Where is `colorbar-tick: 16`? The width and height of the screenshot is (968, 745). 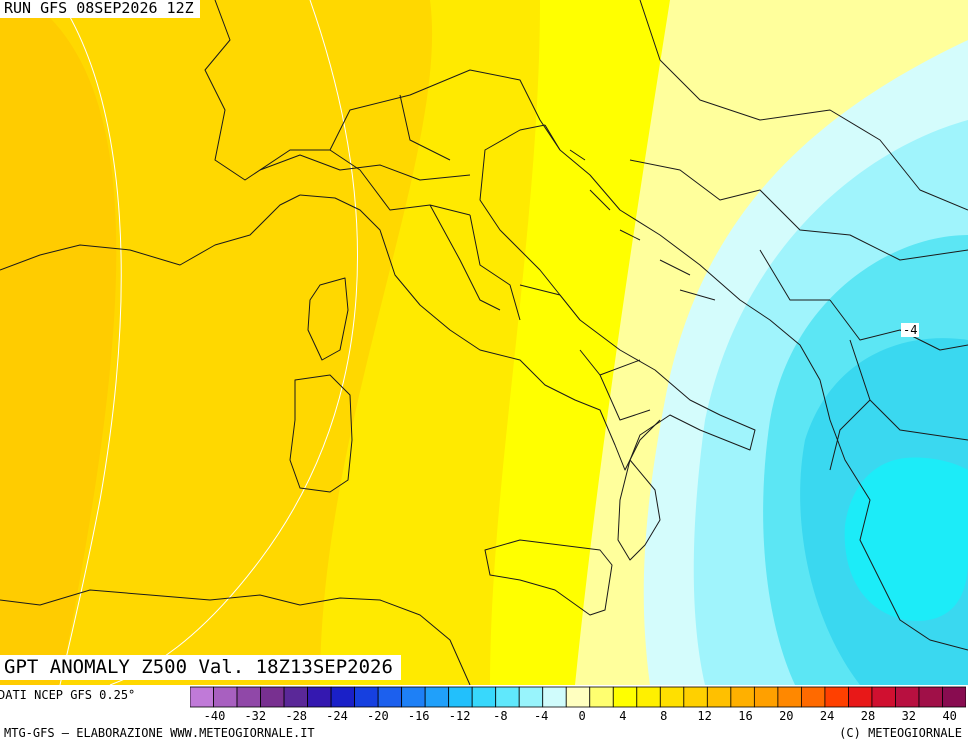 colorbar-tick: 16 is located at coordinates (745, 716).